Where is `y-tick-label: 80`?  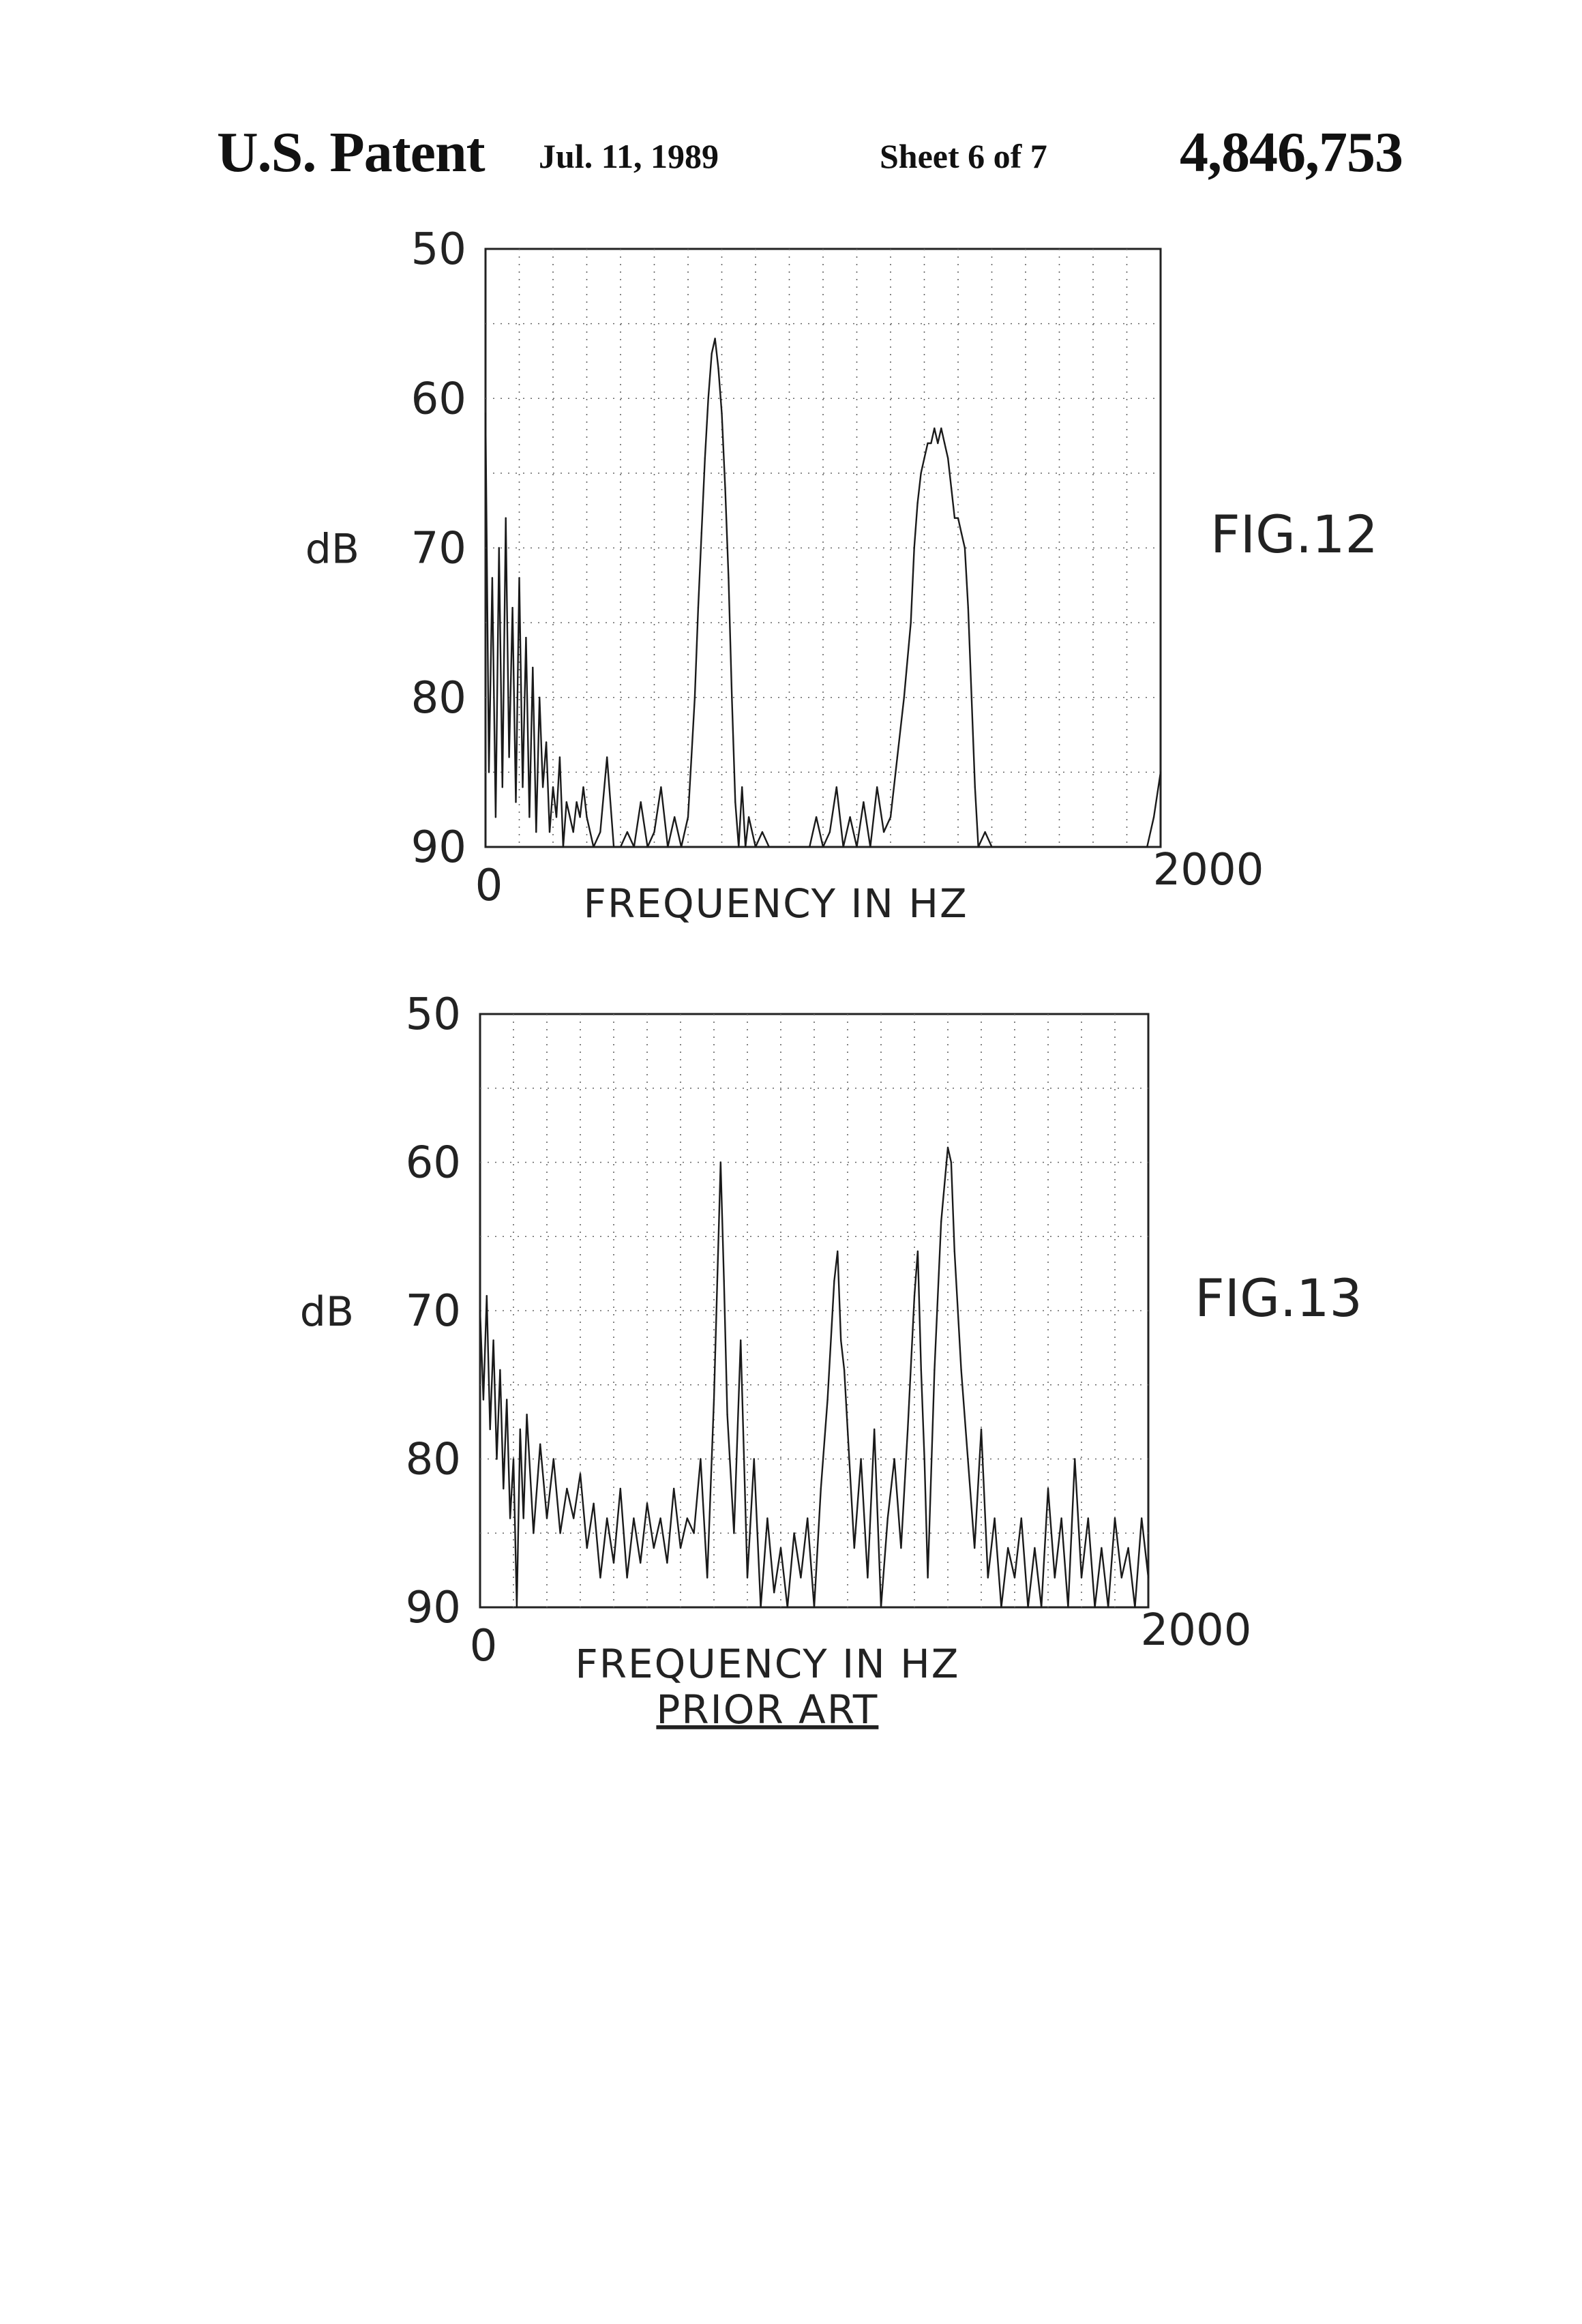
y-tick-label: 80 is located at coordinates (438, 698).